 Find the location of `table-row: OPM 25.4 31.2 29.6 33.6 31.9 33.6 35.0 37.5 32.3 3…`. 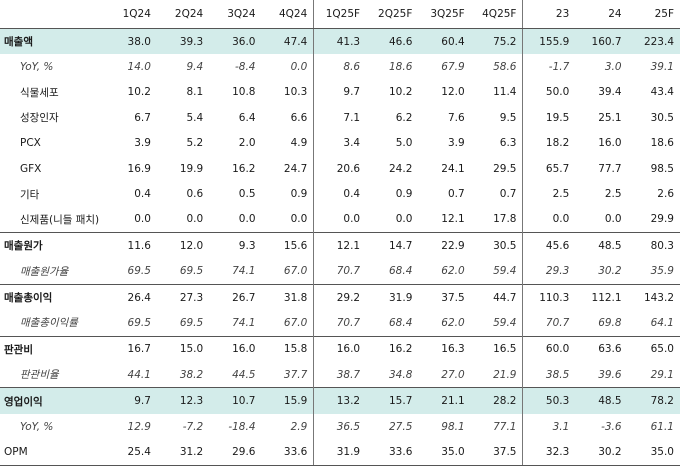

table-row: OPM 25.4 31.2 29.6 33.6 31.9 33.6 35.0 37.5 32.3 3… is located at coordinates (340, 452).